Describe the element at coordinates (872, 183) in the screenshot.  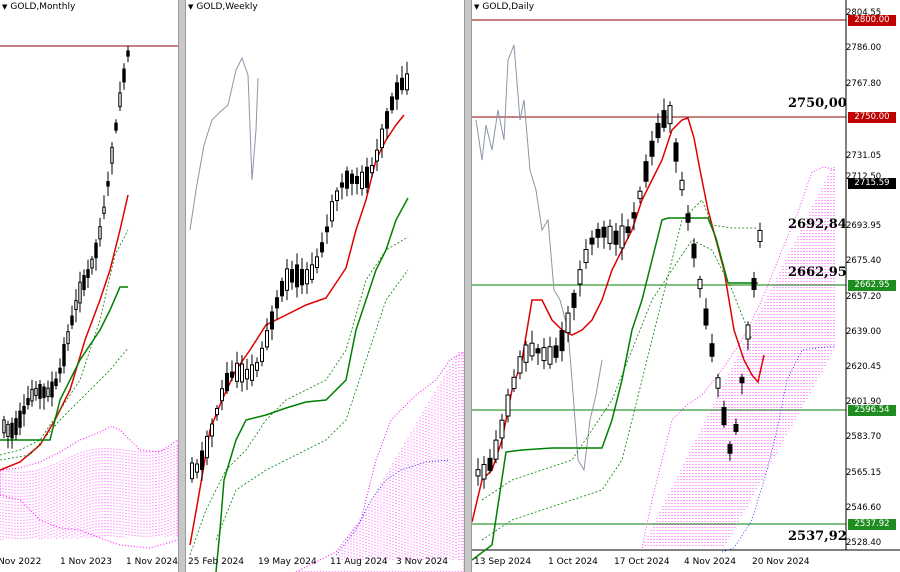
I see `current-price-tag: 2715.59` at that location.